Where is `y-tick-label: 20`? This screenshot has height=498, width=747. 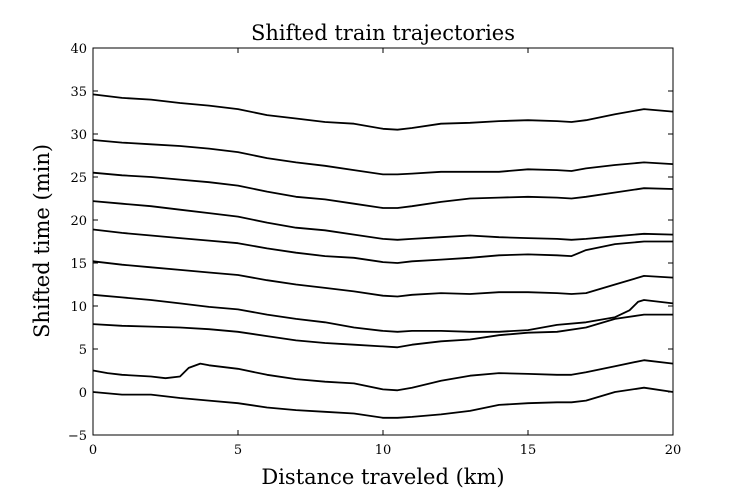 y-tick-label: 20 is located at coordinates (78, 221).